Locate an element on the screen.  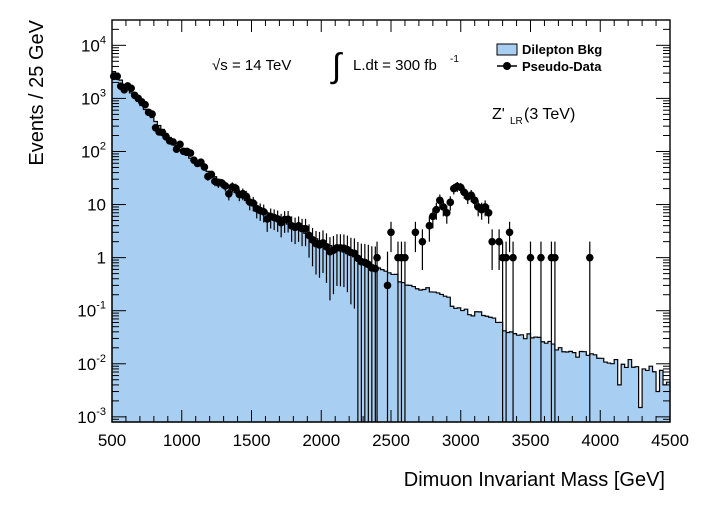
legend-label-bkg: Dilepton Bkg is located at coordinates (562, 49).